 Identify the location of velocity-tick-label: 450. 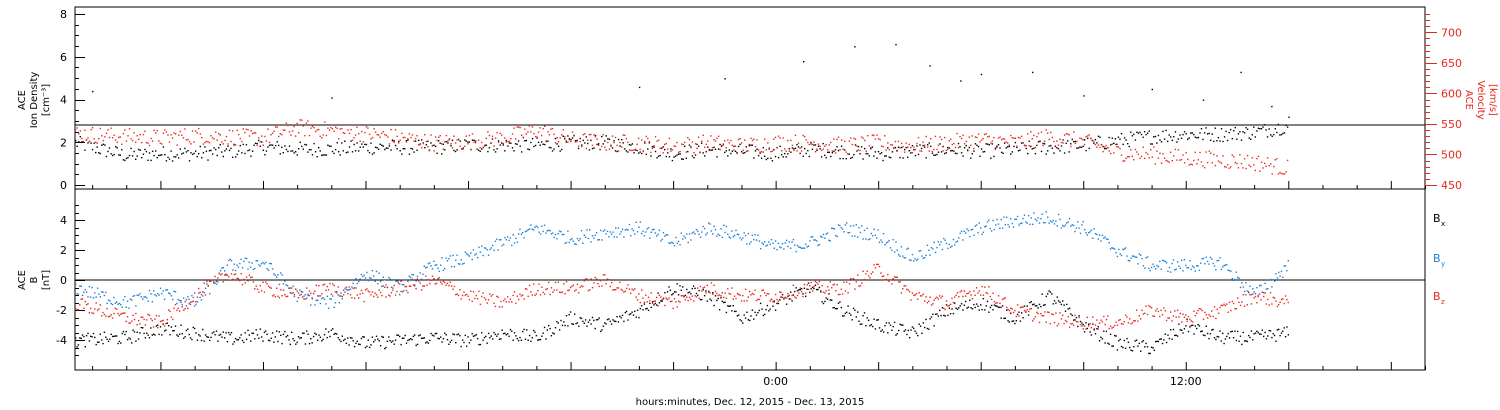
(1451, 185).